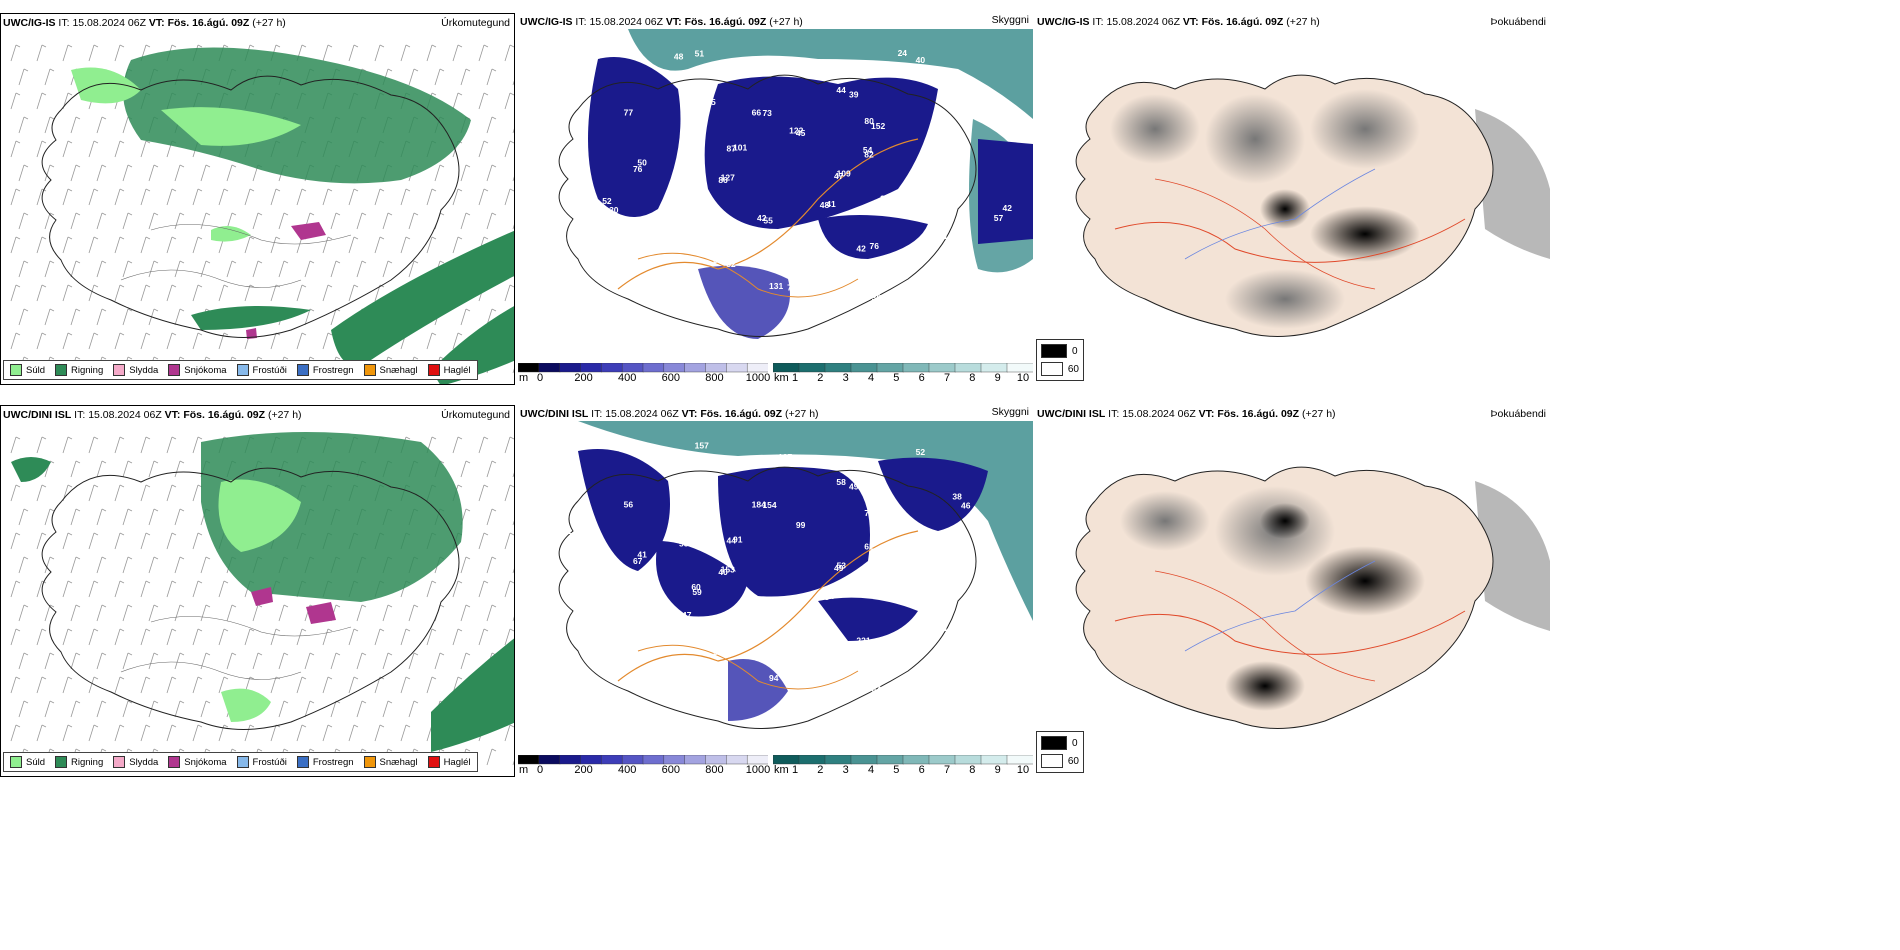  What do you see at coordinates (697, 592) in the screenshot?
I see `cloud-base-label: 59` at bounding box center [697, 592].